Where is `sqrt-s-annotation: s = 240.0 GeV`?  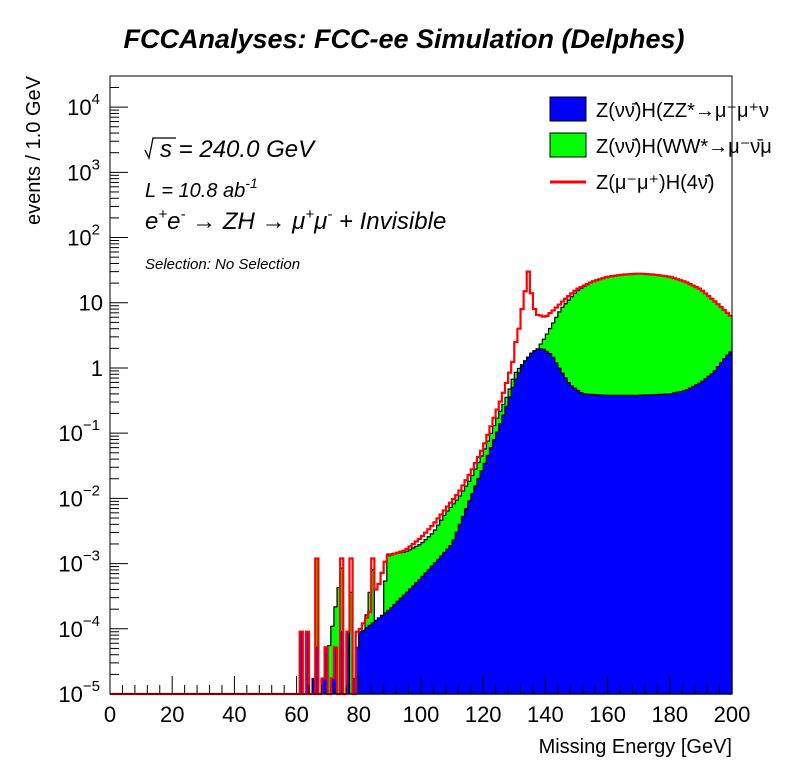 sqrt-s-annotation: s = 240.0 GeV is located at coordinates (230, 149).